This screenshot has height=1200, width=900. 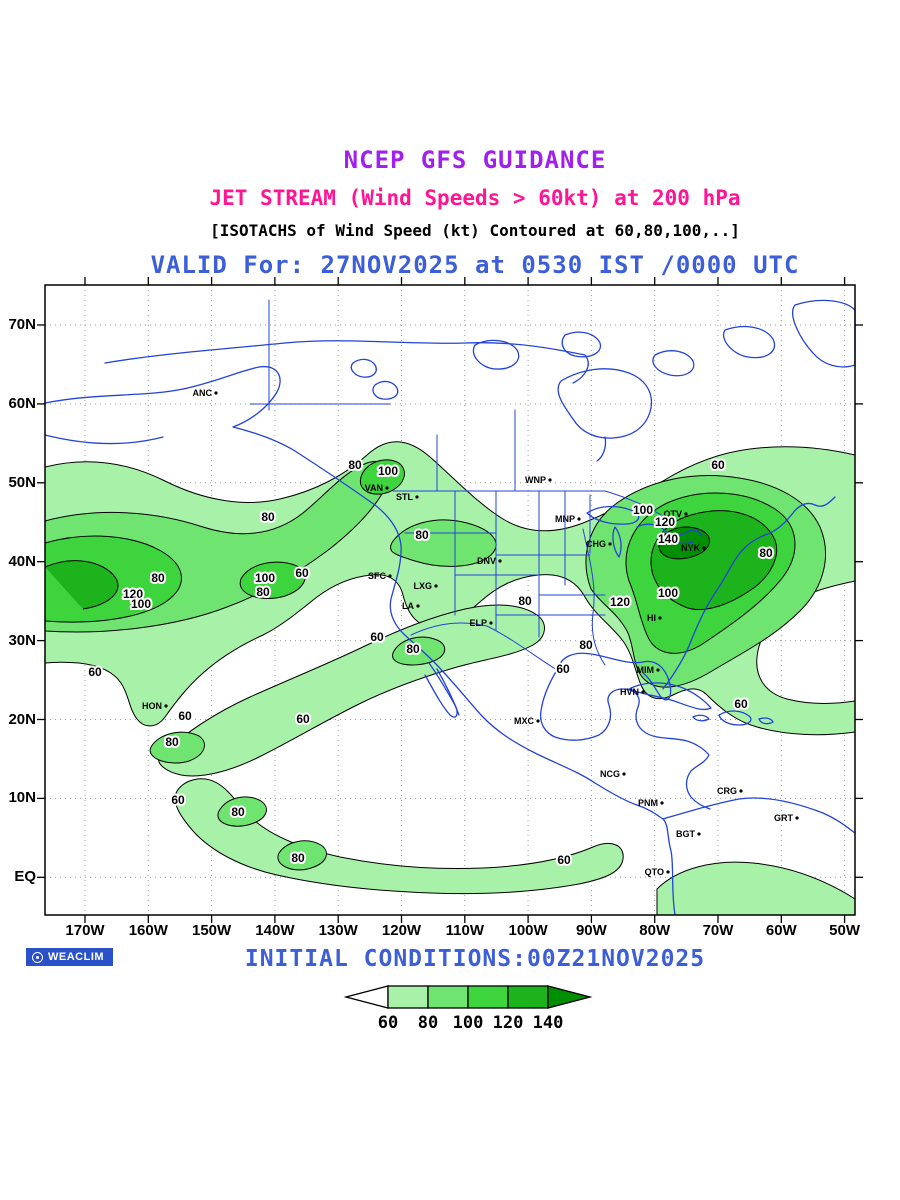 What do you see at coordinates (686, 834) in the screenshot?
I see `station-label: BGT` at bounding box center [686, 834].